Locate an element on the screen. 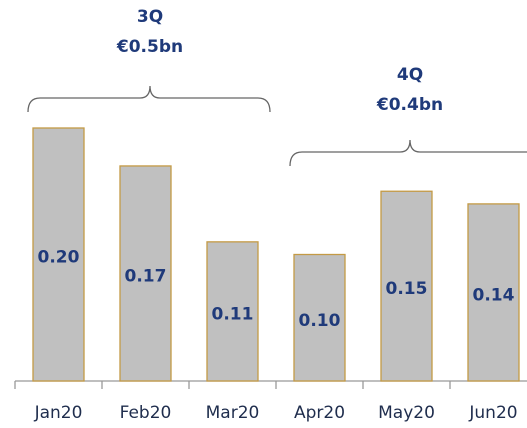  data-label: 0.11 is located at coordinates (233, 314).